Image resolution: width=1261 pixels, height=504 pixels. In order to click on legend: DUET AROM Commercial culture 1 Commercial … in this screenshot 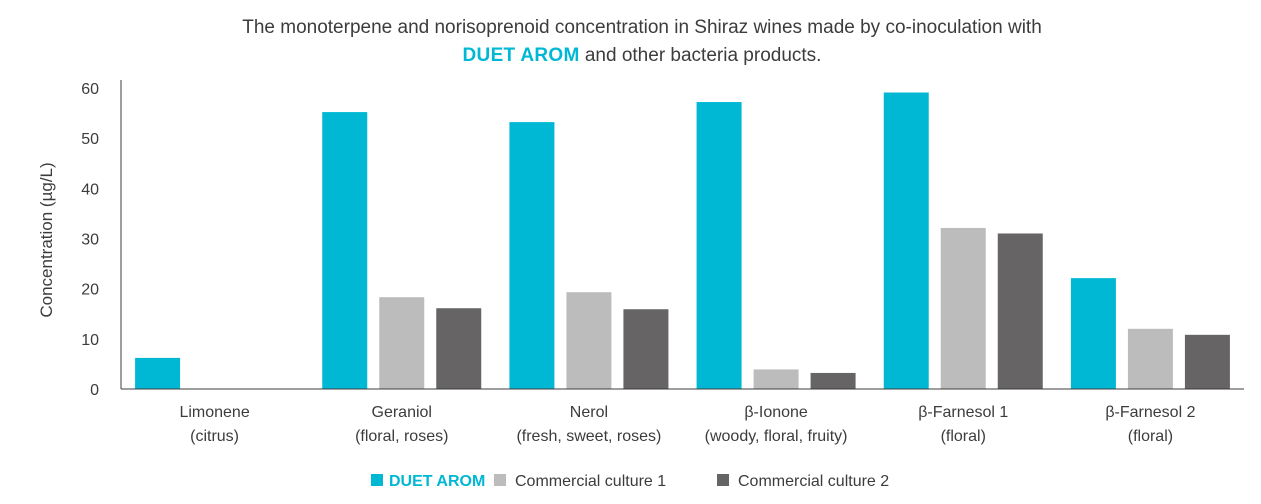, I will do `click(630, 481)`.